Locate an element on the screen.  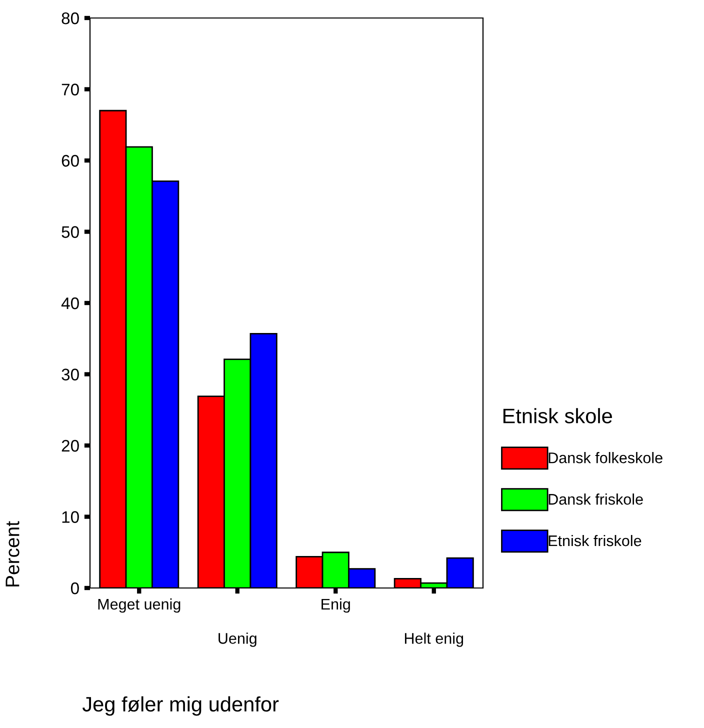
y-tick-label: 40 is located at coordinates (70, 303).